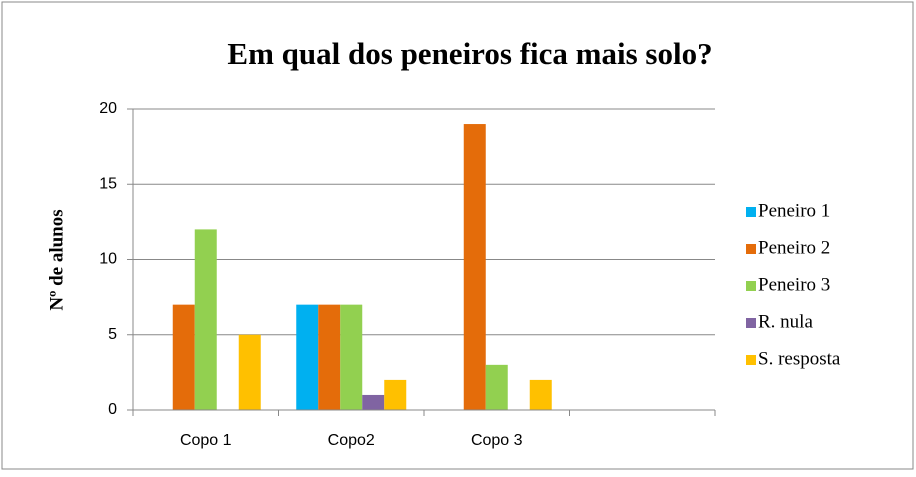 The width and height of the screenshot is (916, 477). I want to click on x-tick-label: Copo 3, so click(497, 440).